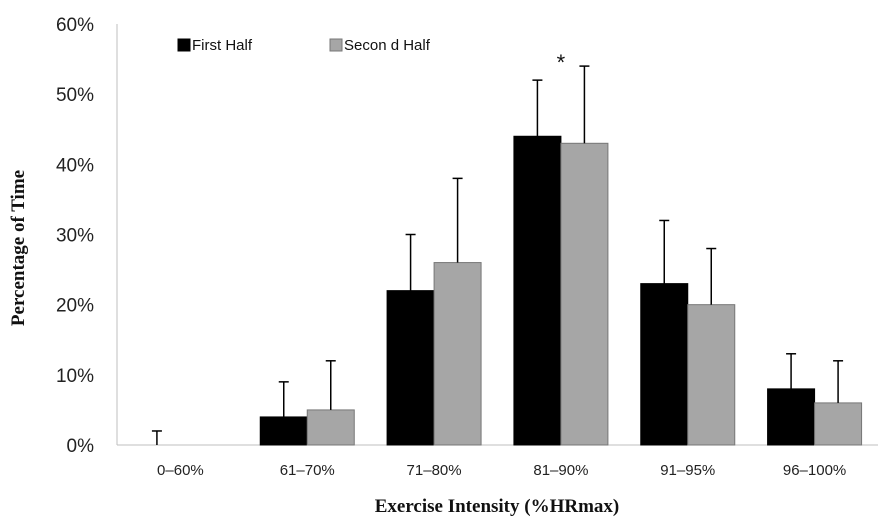  Describe the element at coordinates (75, 25) in the screenshot. I see `y-tick-label: 60%` at that location.